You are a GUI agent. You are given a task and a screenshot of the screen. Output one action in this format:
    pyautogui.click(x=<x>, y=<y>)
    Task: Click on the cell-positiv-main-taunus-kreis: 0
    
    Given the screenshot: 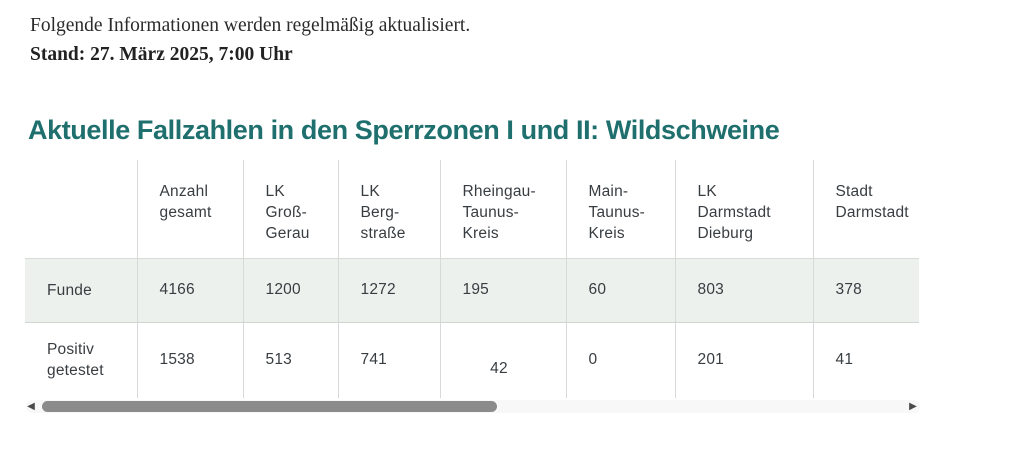 What is the action you would take?
    pyautogui.click(x=620, y=360)
    